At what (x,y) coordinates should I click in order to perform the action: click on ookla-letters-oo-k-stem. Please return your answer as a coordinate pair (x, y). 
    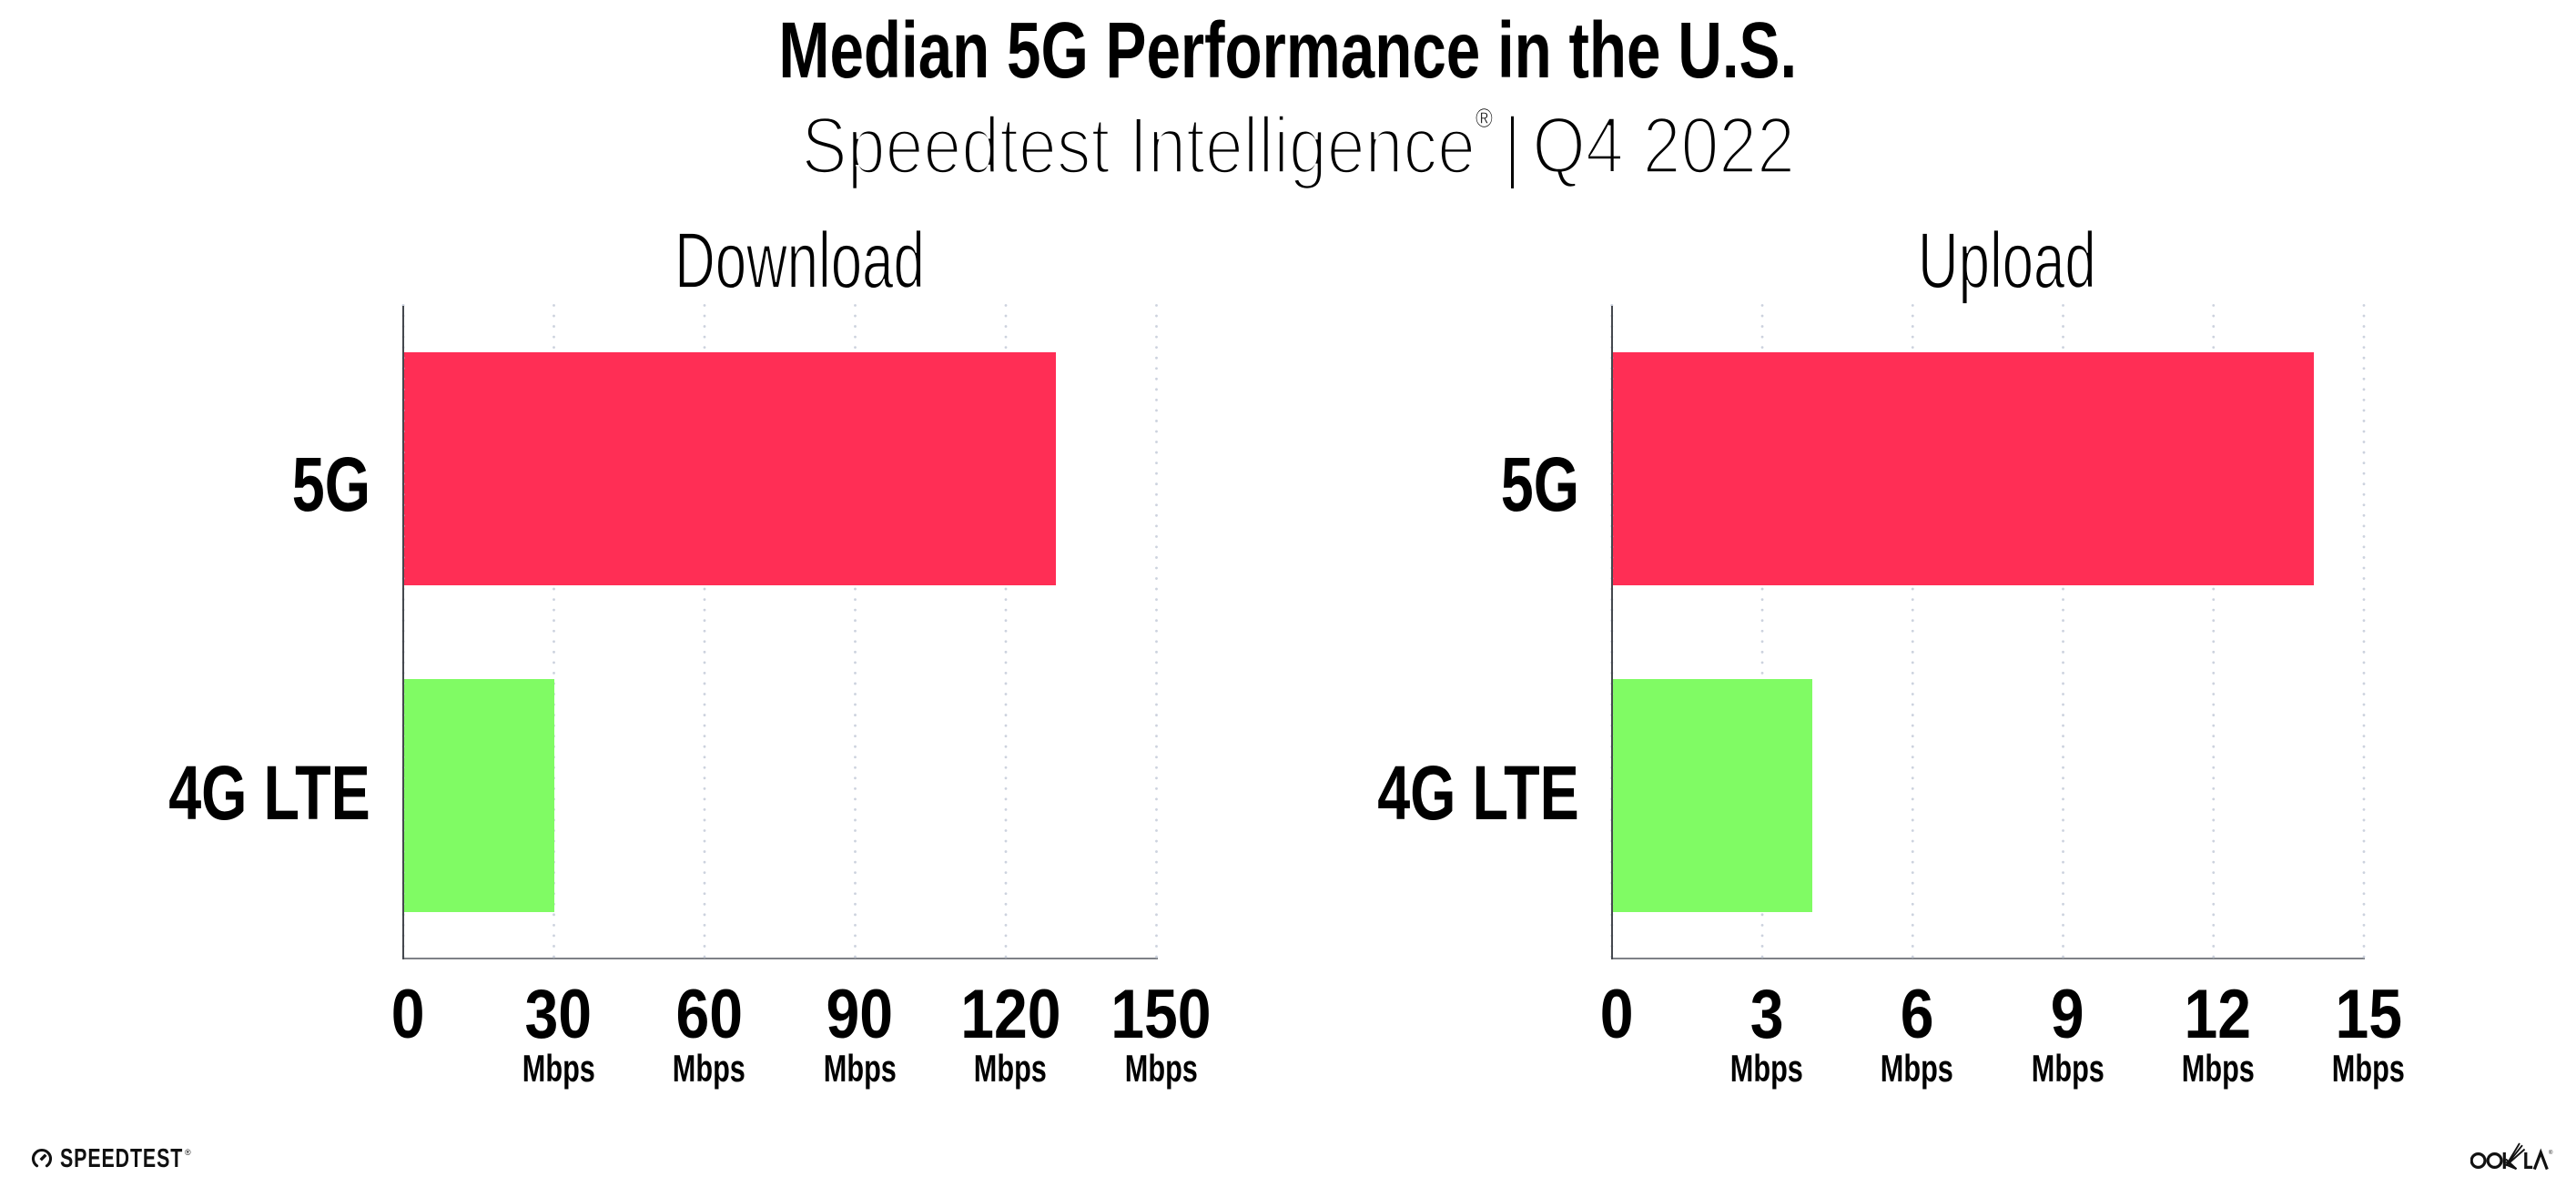
    Looking at the image, I should click on (2488, 1161).